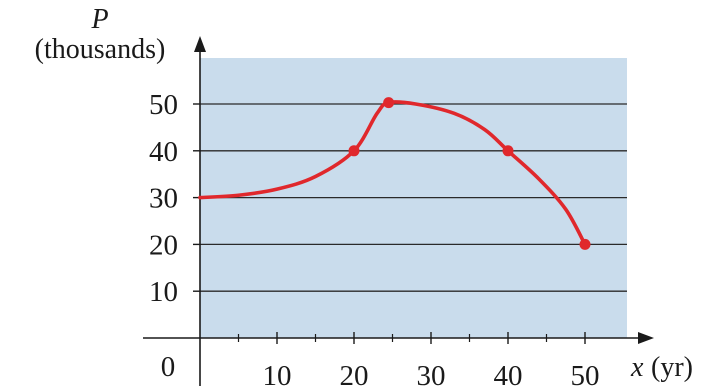  What do you see at coordinates (200, 44) in the screenshot?
I see `y-axis-arrow` at bounding box center [200, 44].